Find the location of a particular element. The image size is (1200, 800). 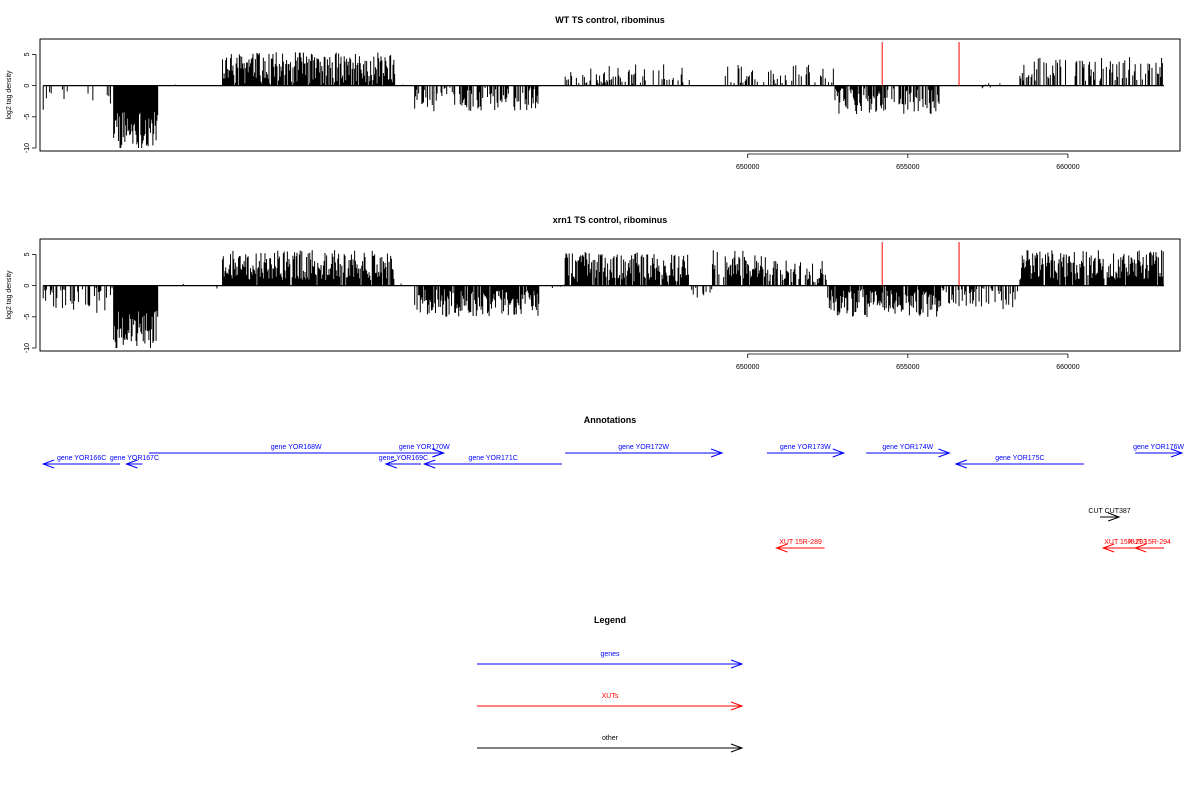

legend-item: other is located at coordinates (610, 744).